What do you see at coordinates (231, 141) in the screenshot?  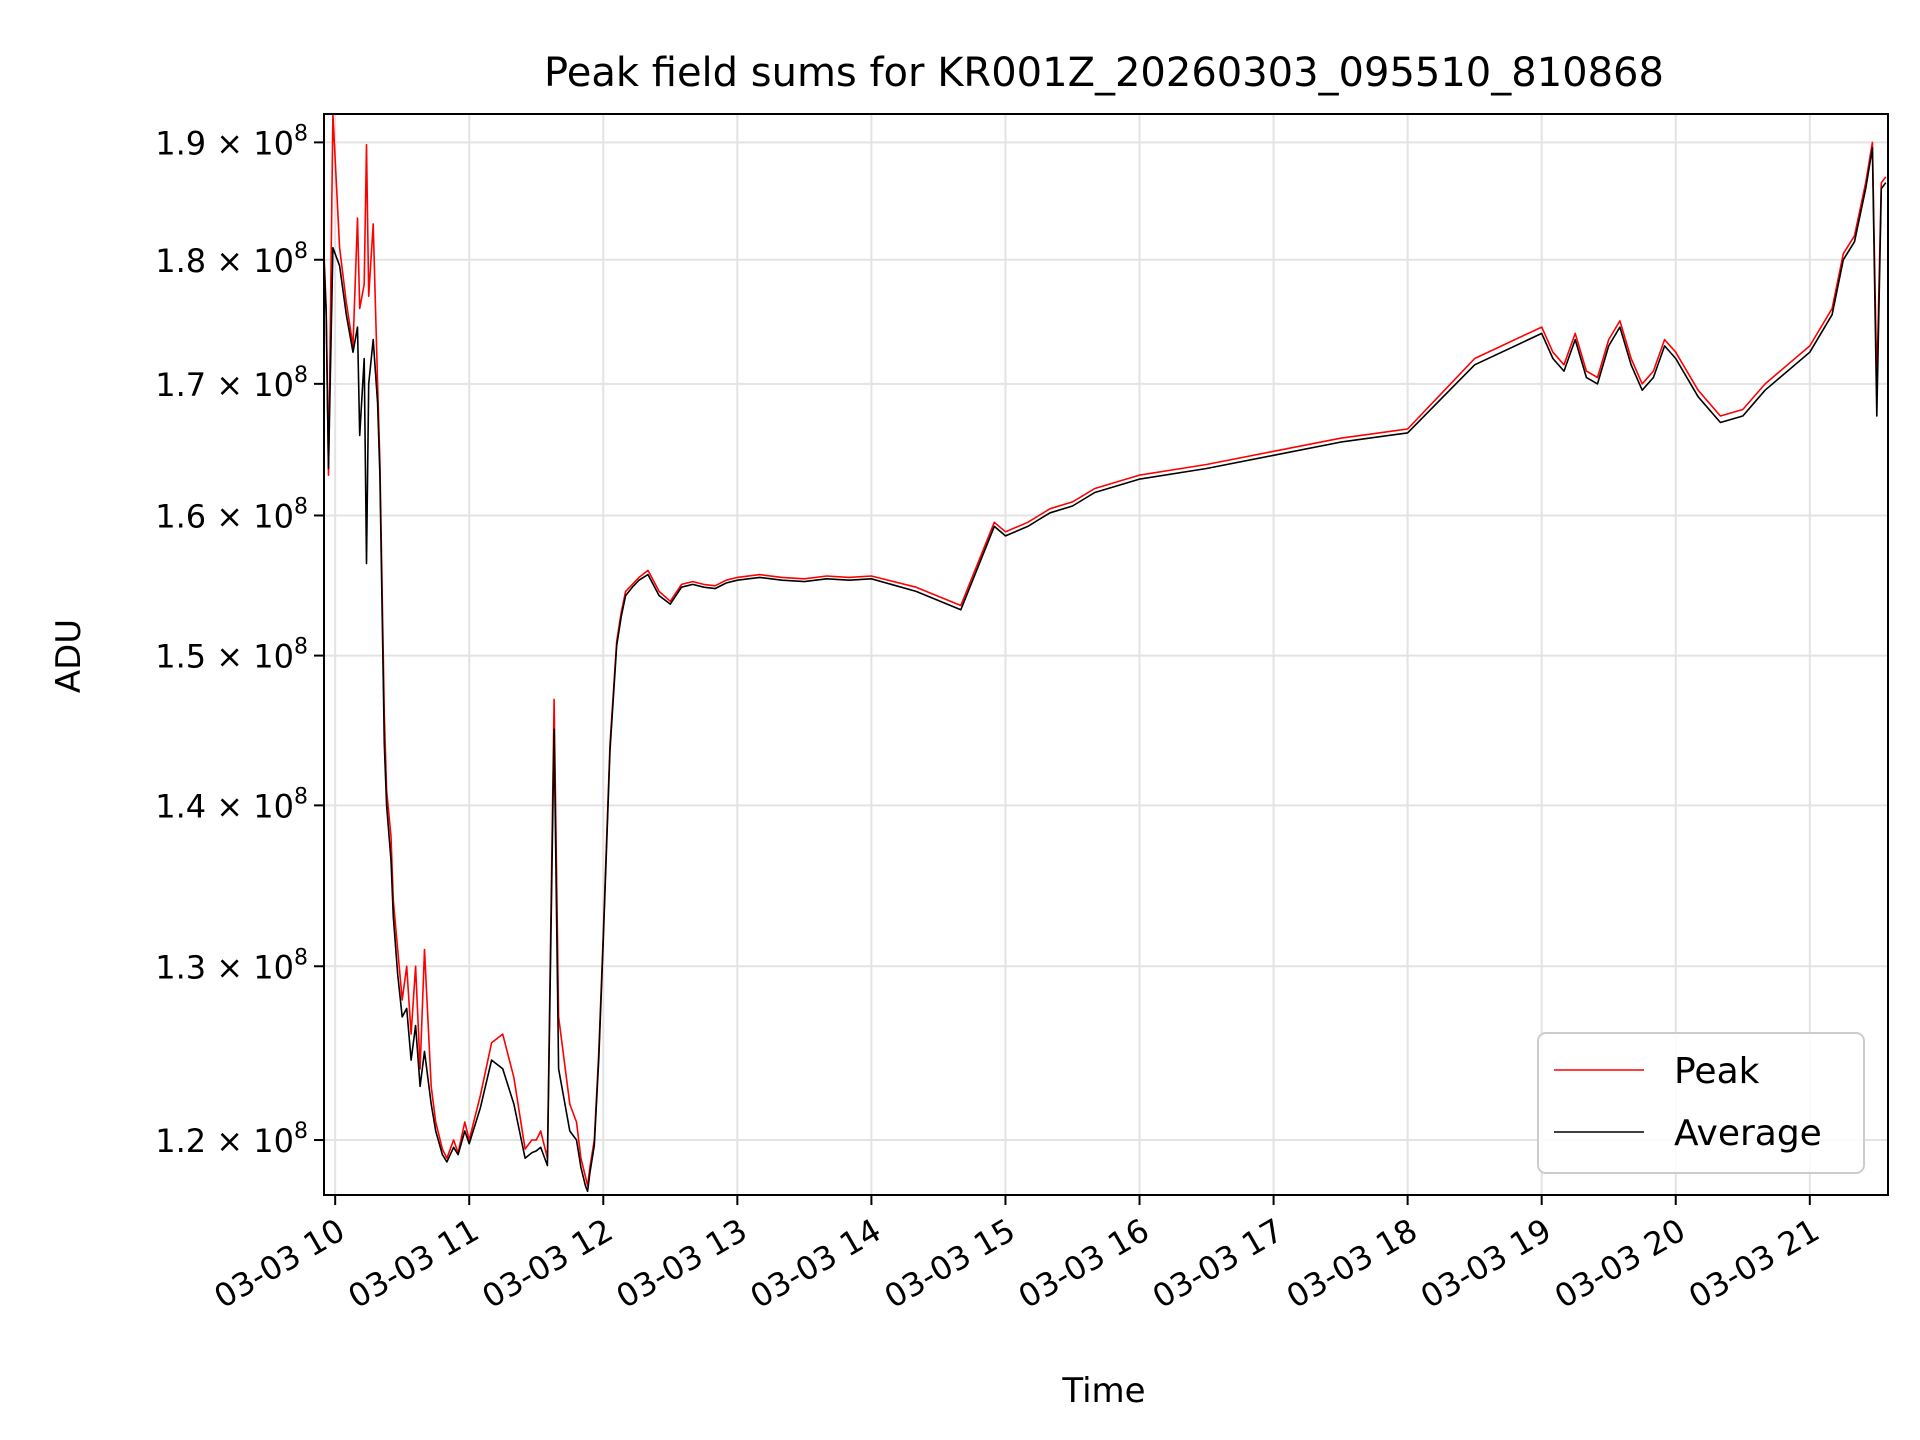 I see `y-tick-label: 1.9 × 108` at bounding box center [231, 141].